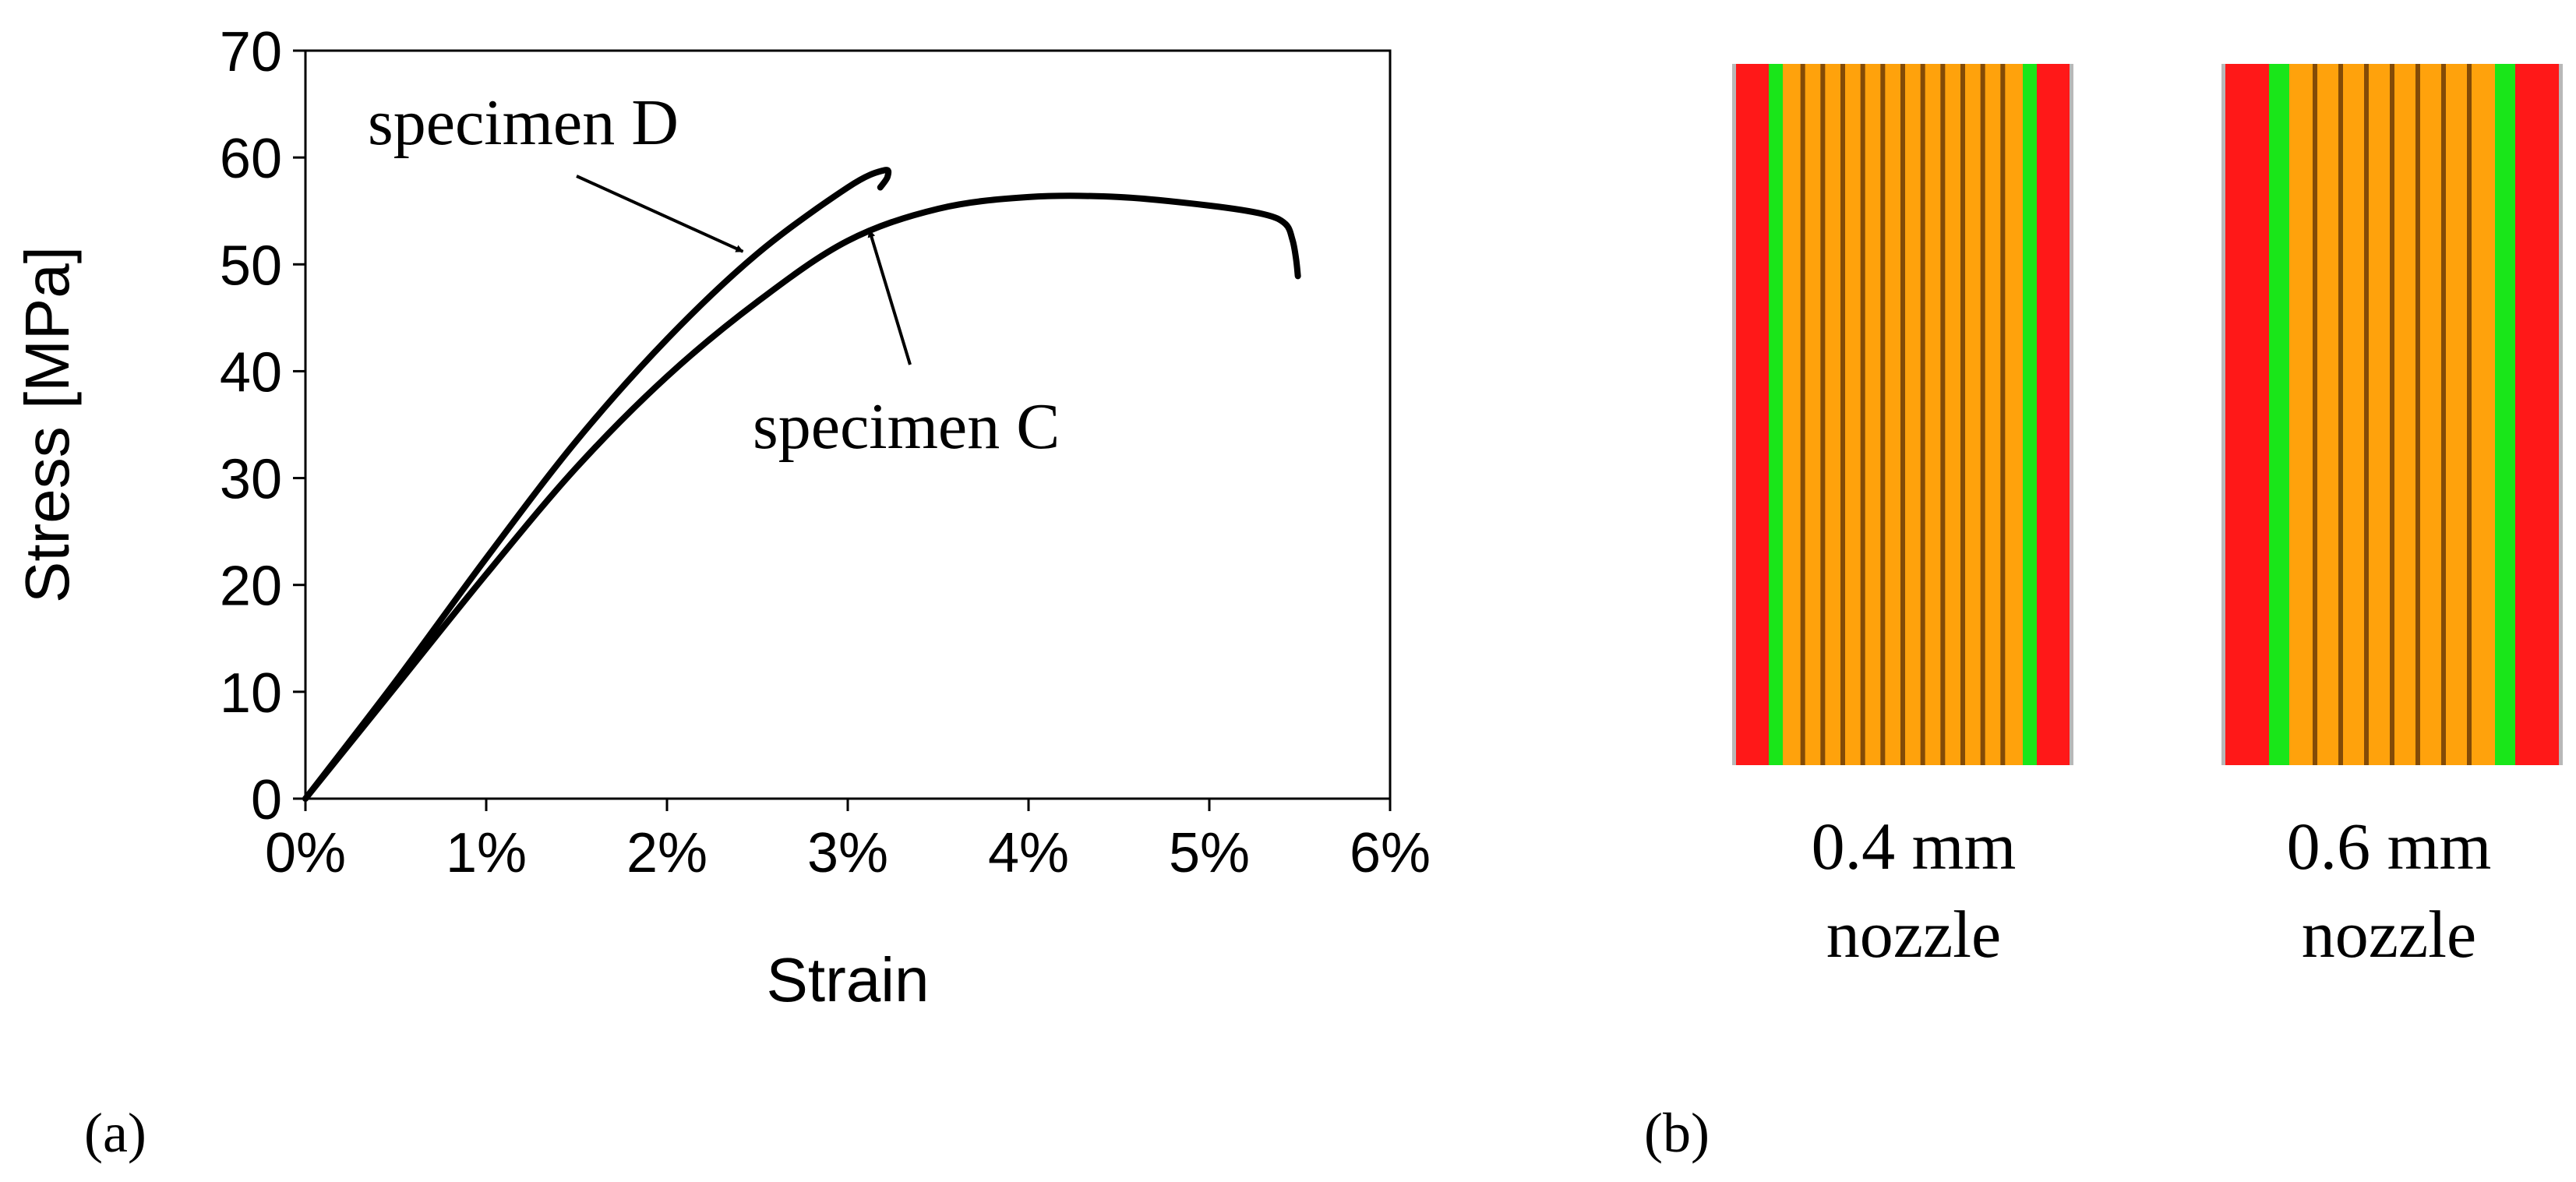 The image size is (2576, 1182). What do you see at coordinates (251, 266) in the screenshot?
I see `y-tick-label: 50` at bounding box center [251, 266].